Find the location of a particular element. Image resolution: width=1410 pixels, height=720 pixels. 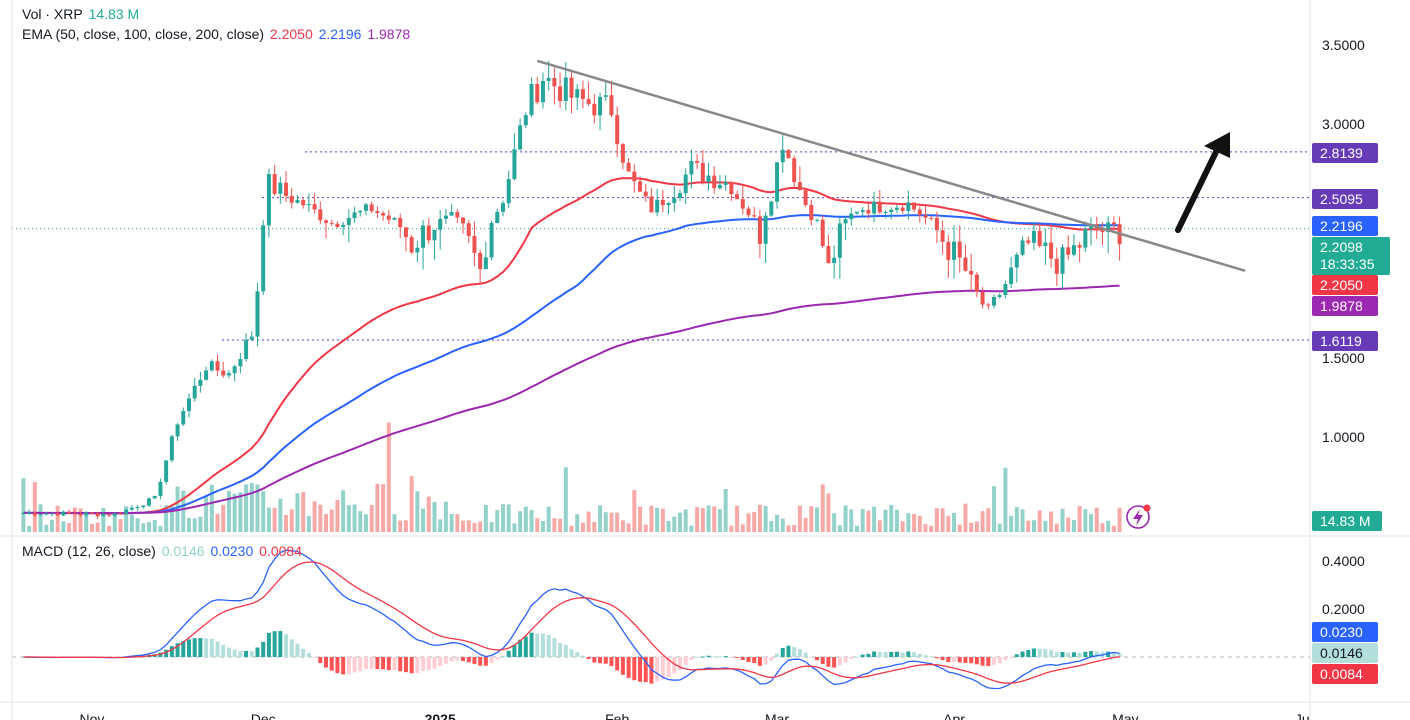

trendline is located at coordinates (891, 165).